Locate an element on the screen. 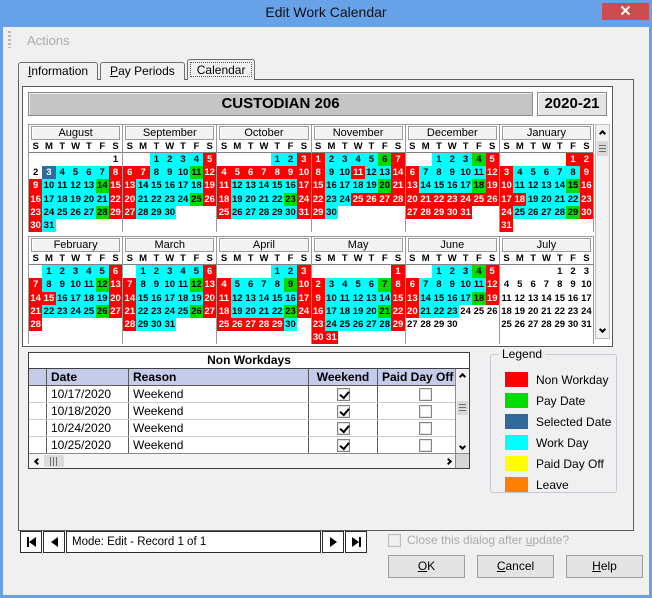 The image size is (652, 598). scroll-up-button is located at coordinates (602, 132).